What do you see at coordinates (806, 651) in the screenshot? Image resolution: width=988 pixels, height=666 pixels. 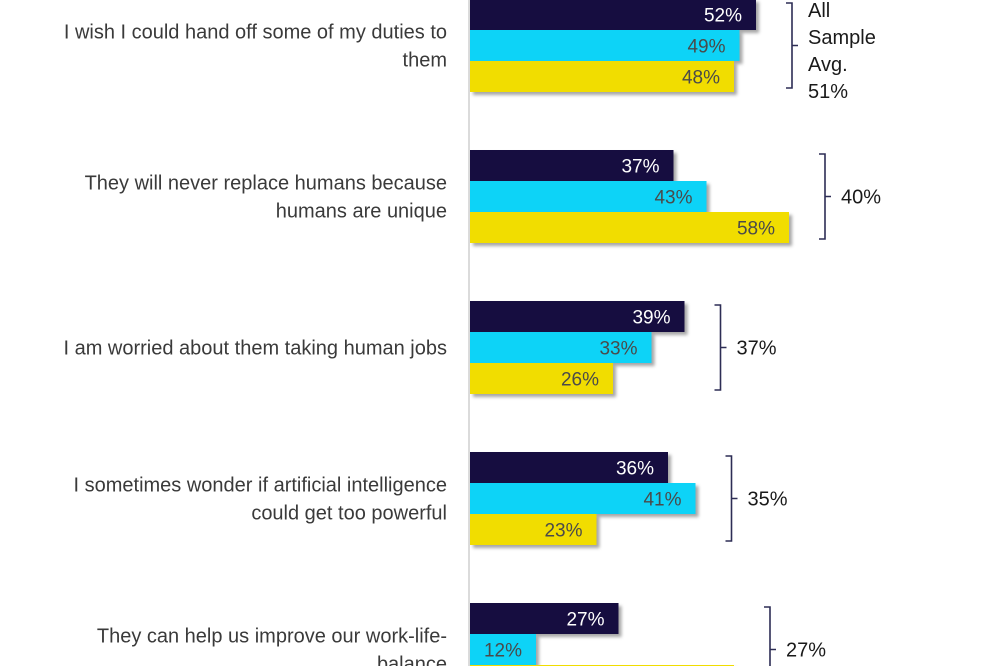 I see `sample-avg-value: 27%` at bounding box center [806, 651].